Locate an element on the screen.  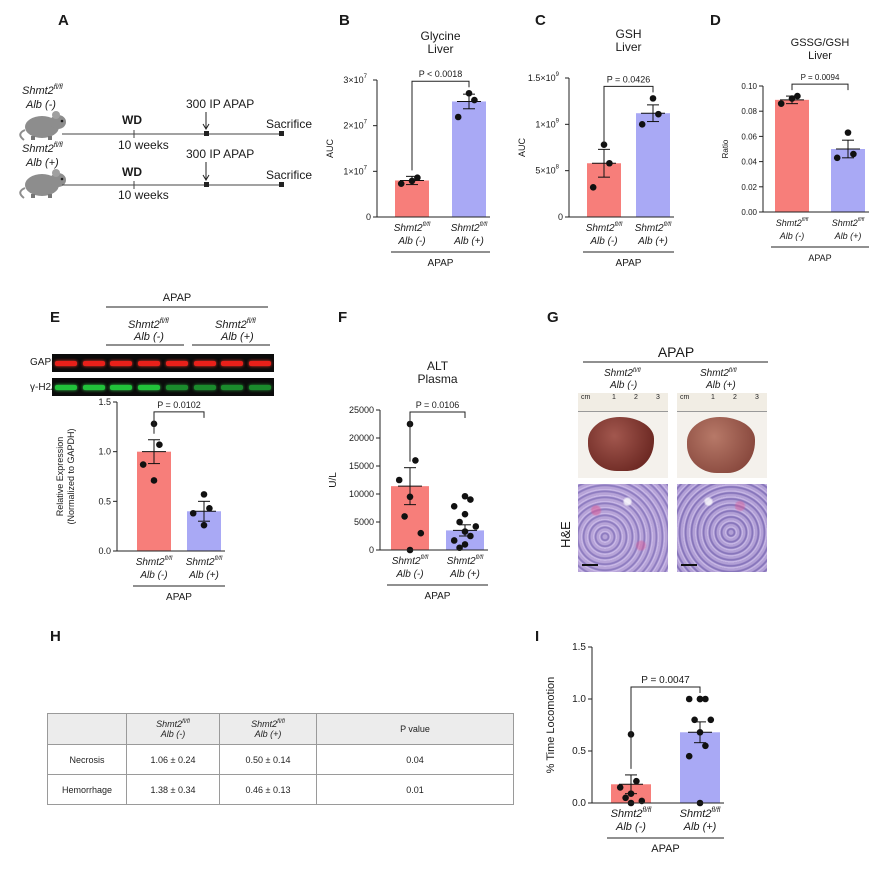
y-tick-label: 1×10⁹ is located at coordinates (547, 123).